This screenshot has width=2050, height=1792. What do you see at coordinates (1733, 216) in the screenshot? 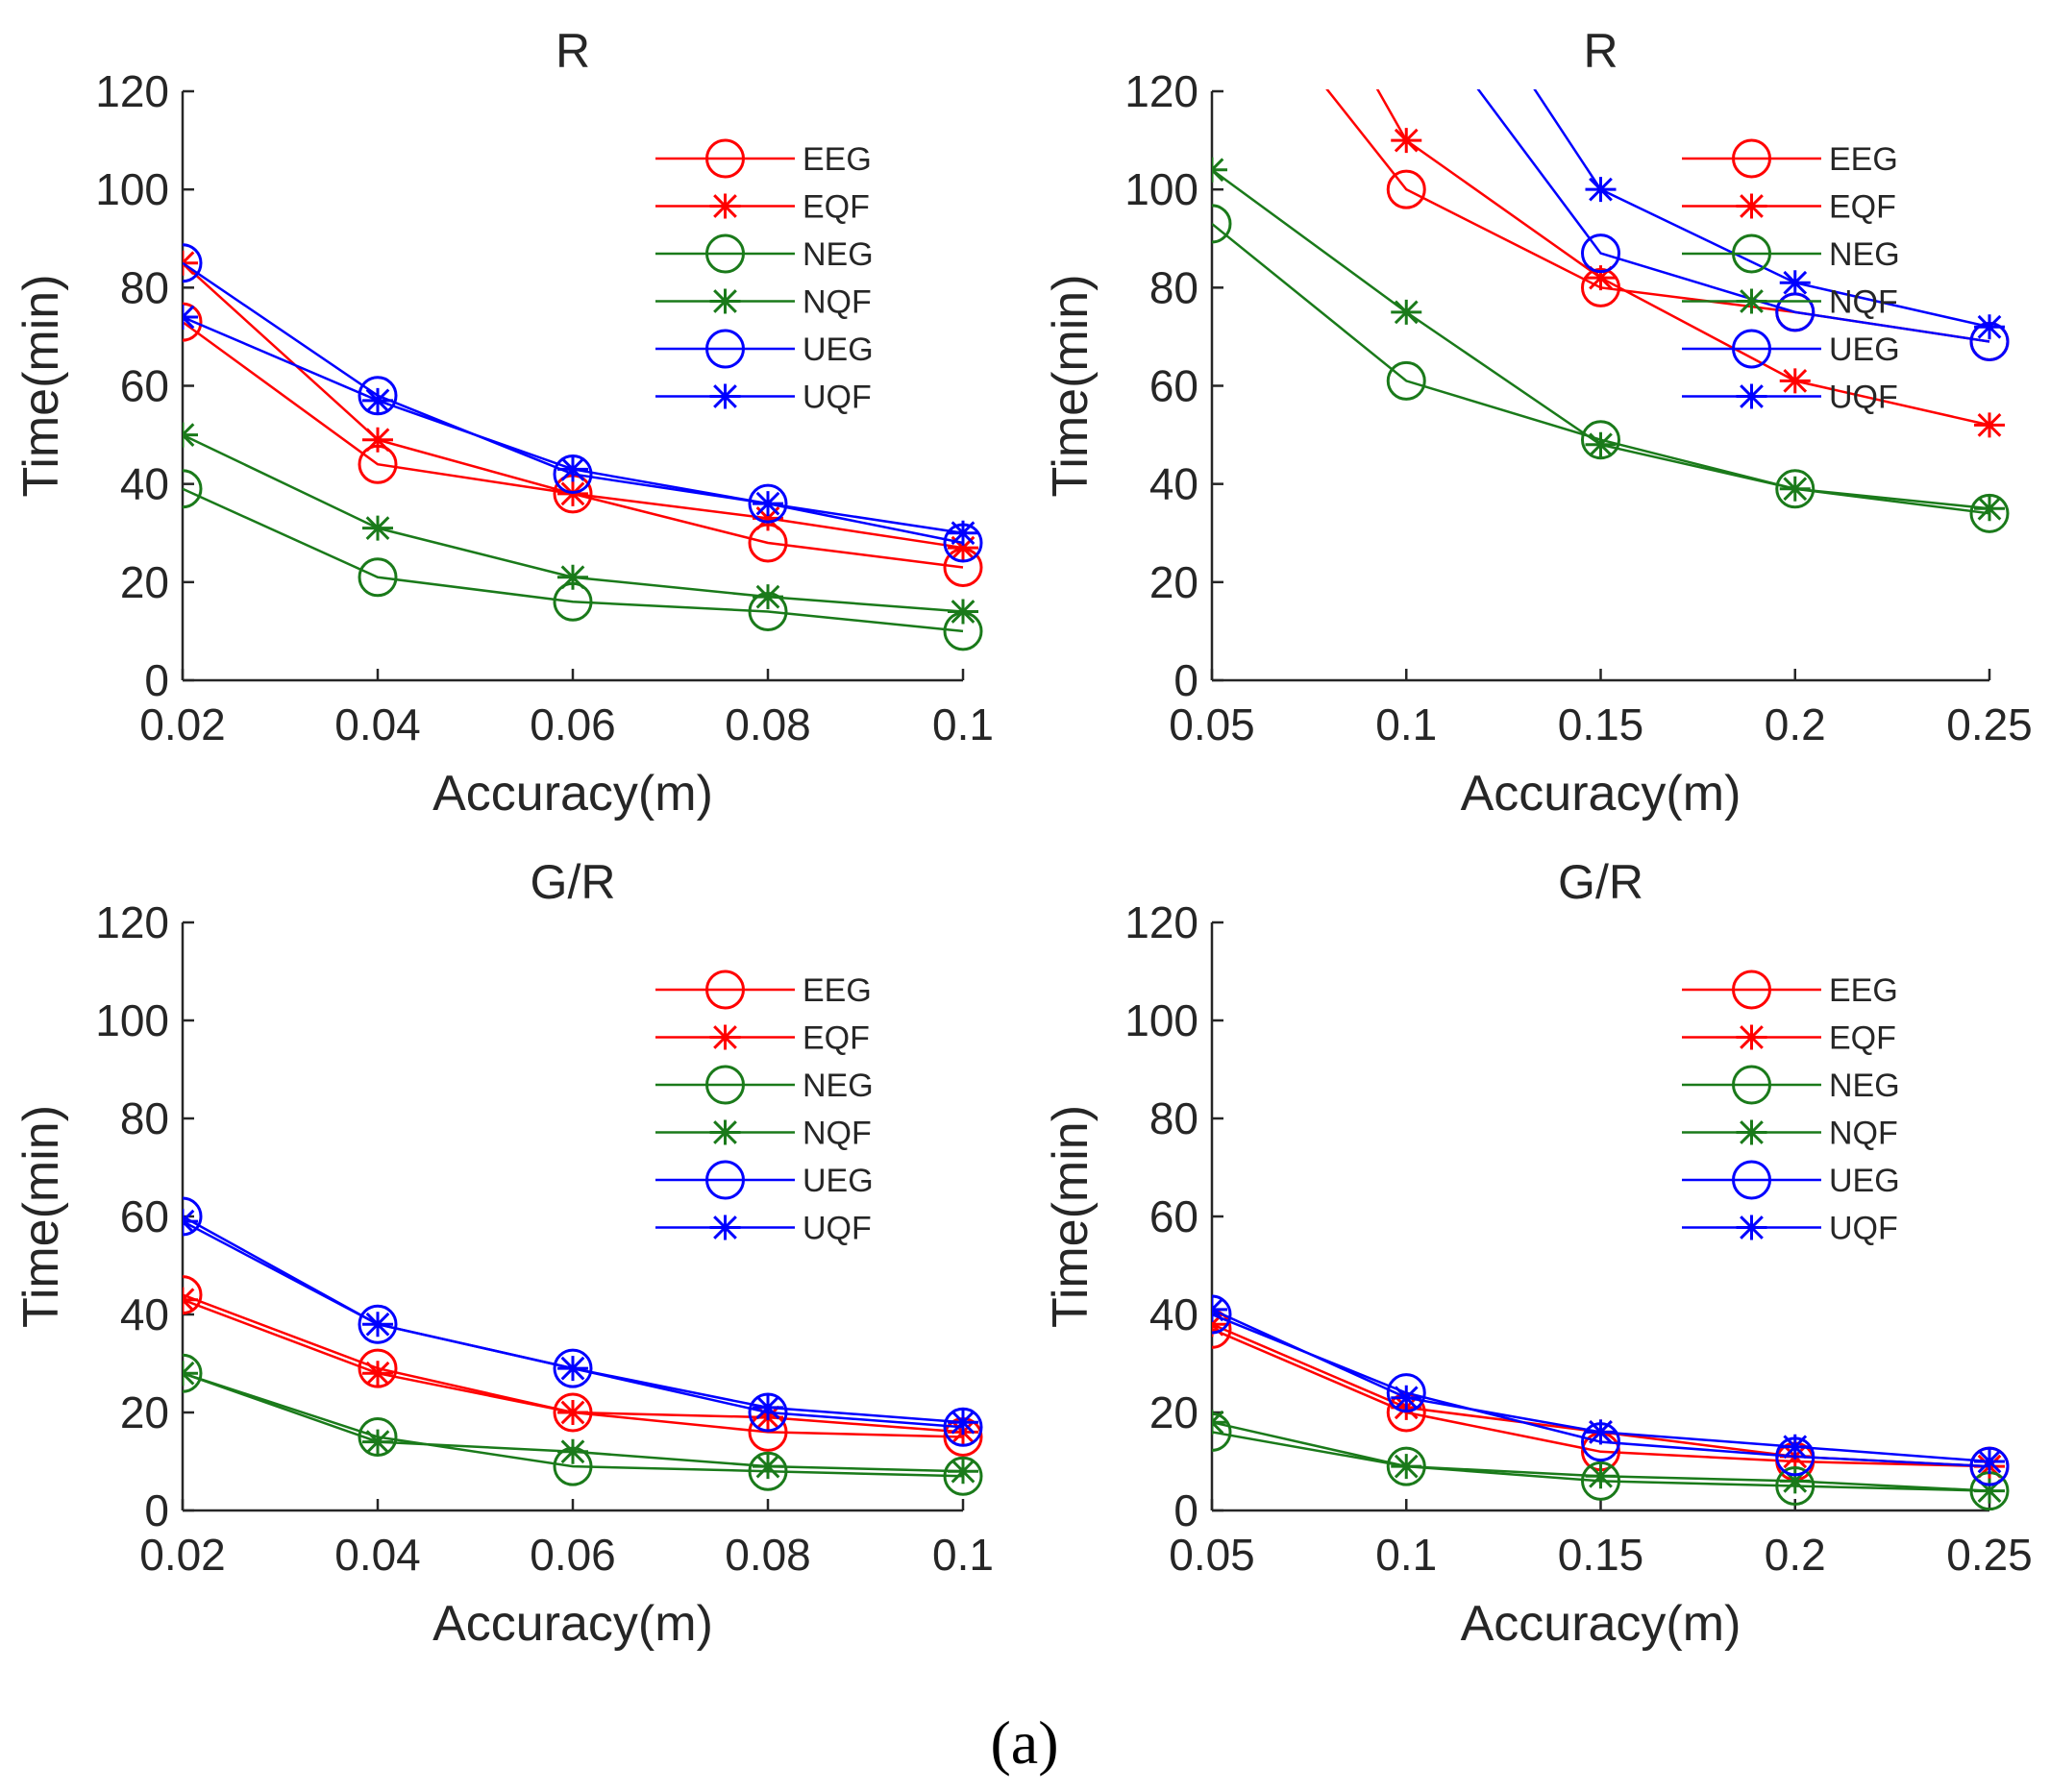
I see `series-line-ueg` at bounding box center [1733, 216].